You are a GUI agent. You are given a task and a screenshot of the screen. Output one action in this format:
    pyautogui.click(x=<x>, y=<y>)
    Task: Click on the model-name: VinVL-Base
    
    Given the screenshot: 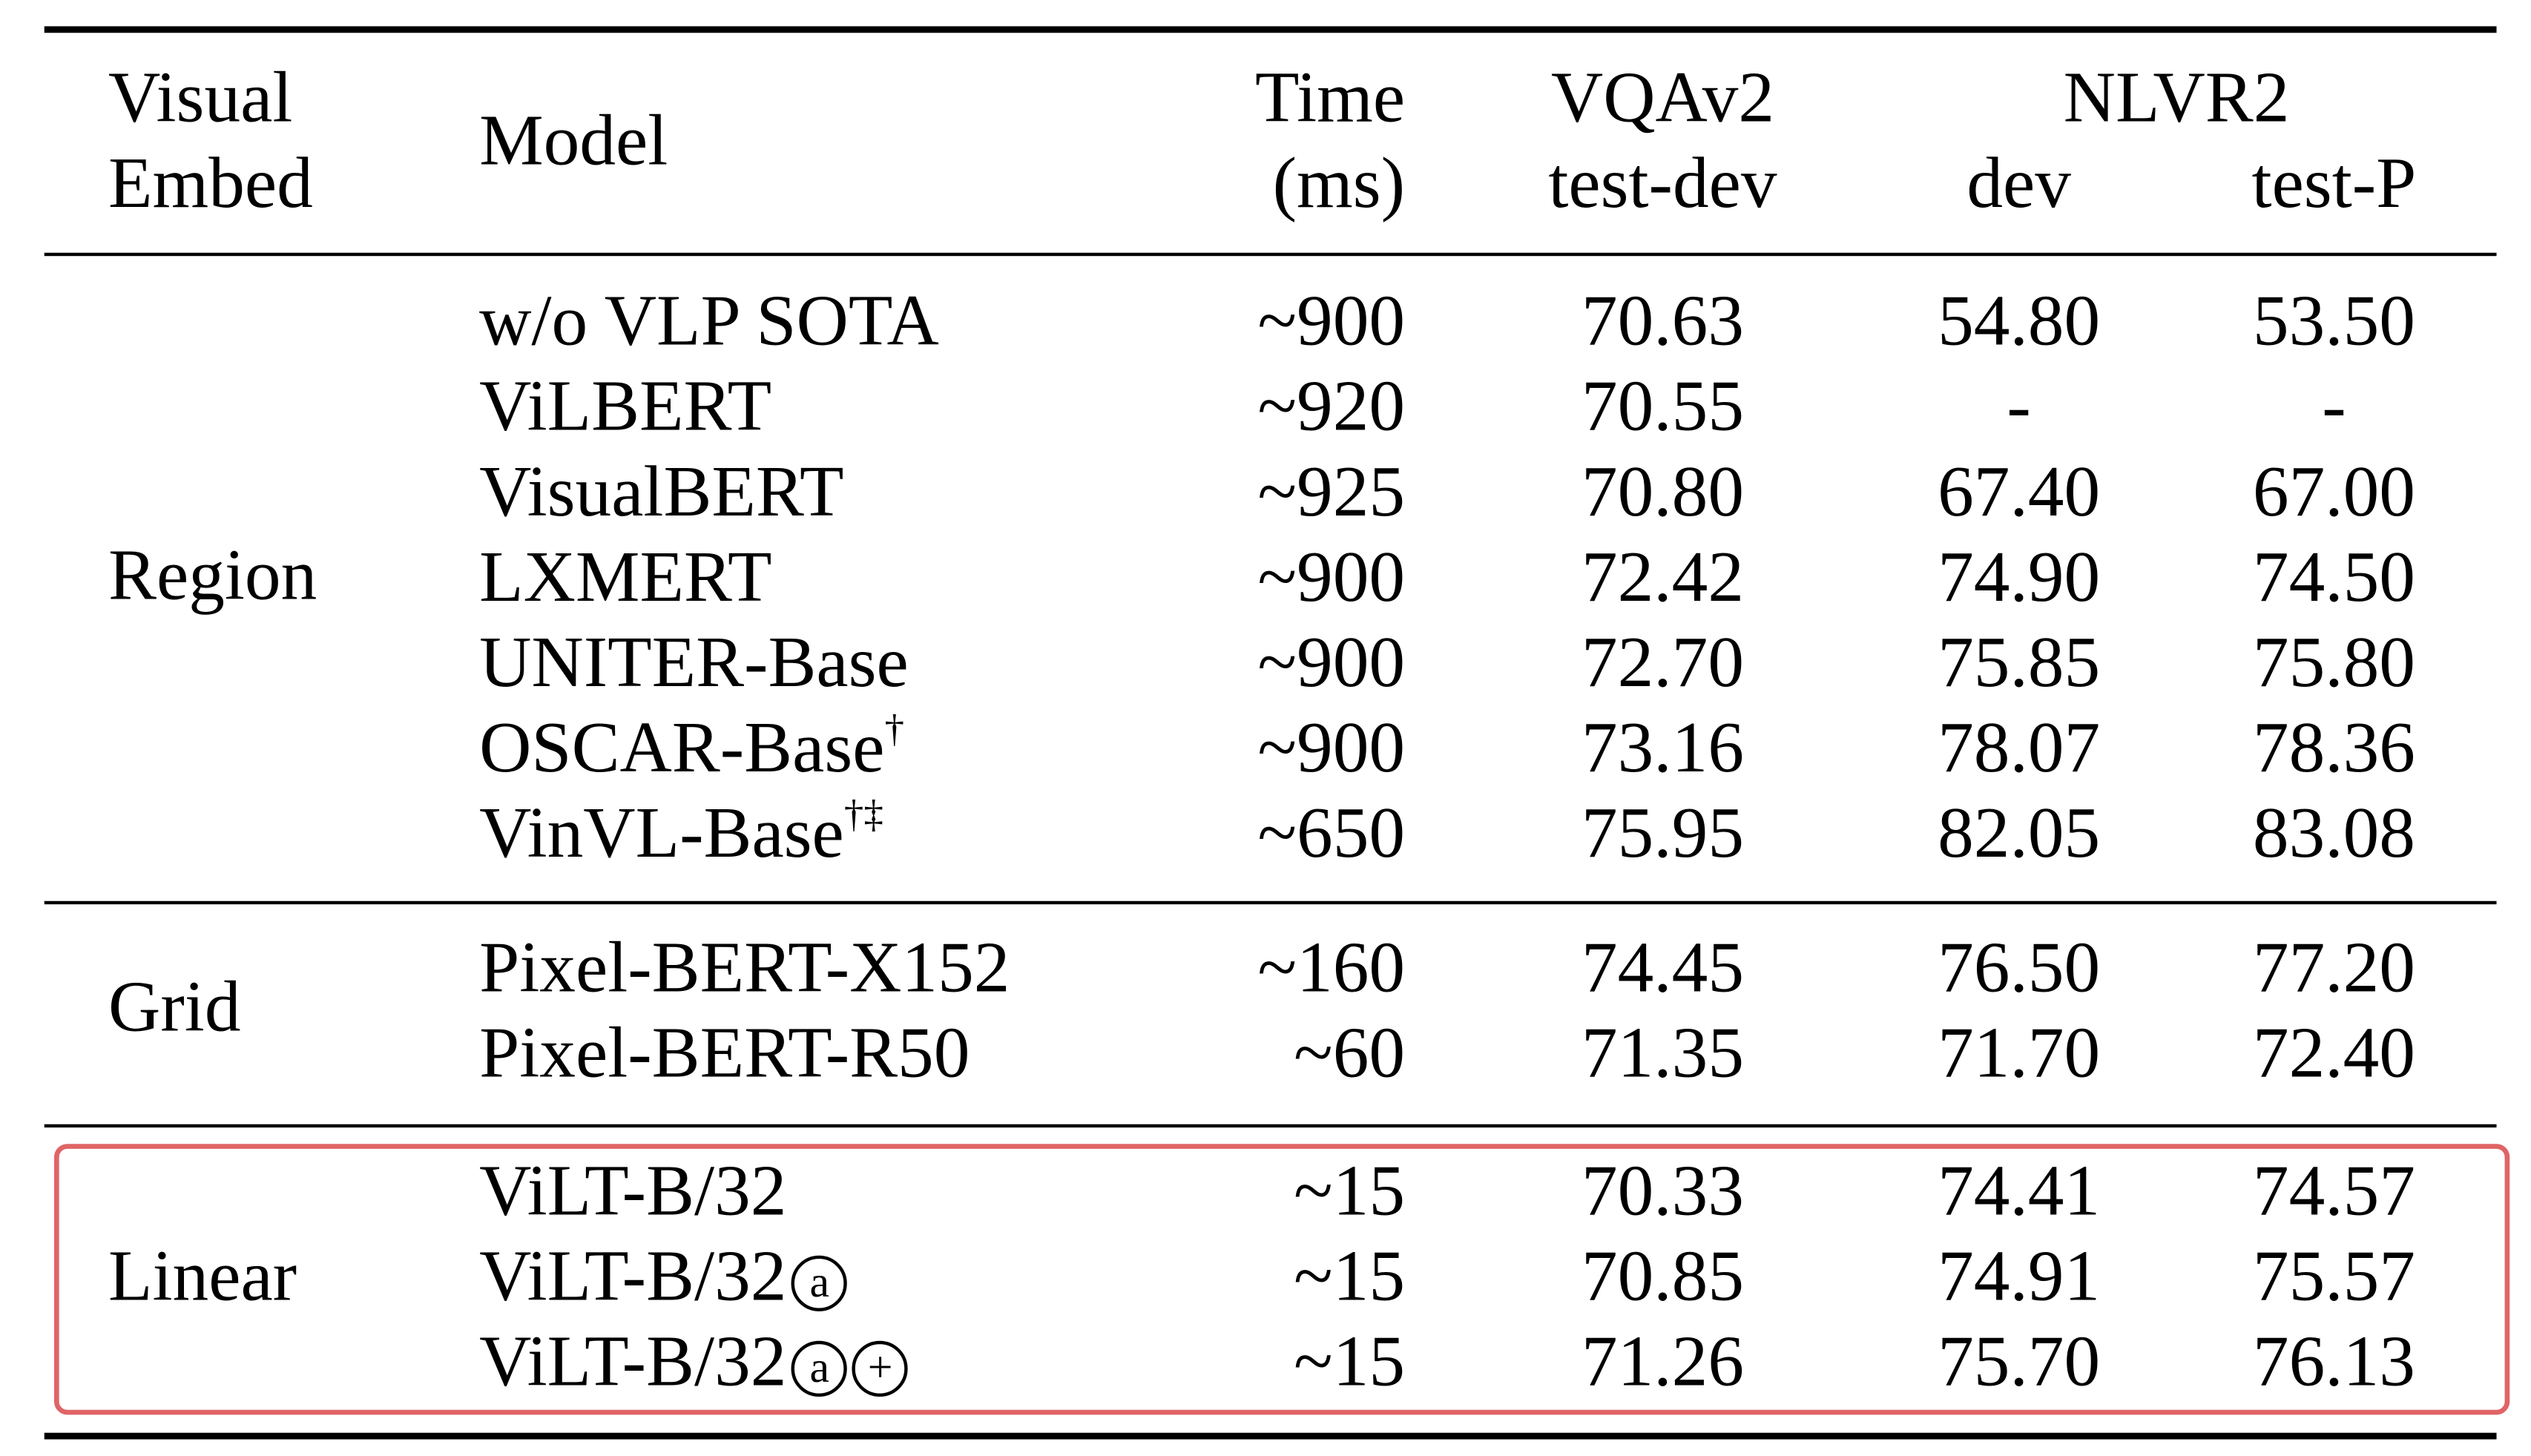 What is the action you would take?
    pyautogui.click(x=661, y=833)
    